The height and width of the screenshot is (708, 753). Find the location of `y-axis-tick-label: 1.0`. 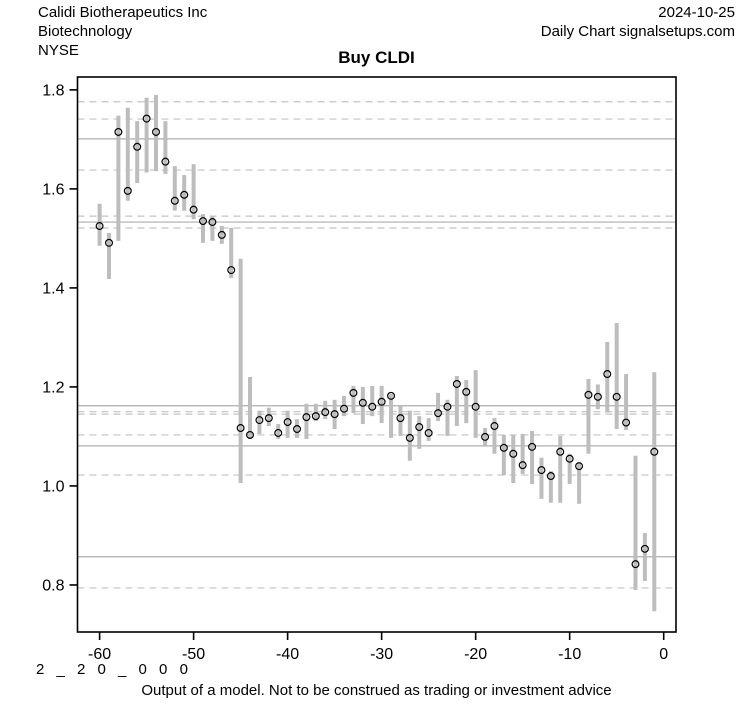

y-axis-tick-label: 1.0 is located at coordinates (53, 486).